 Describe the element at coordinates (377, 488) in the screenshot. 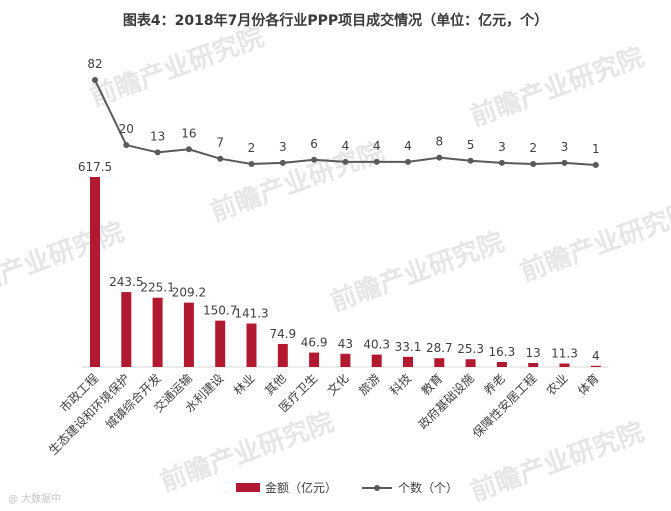

I see `legend-marker-count` at that location.